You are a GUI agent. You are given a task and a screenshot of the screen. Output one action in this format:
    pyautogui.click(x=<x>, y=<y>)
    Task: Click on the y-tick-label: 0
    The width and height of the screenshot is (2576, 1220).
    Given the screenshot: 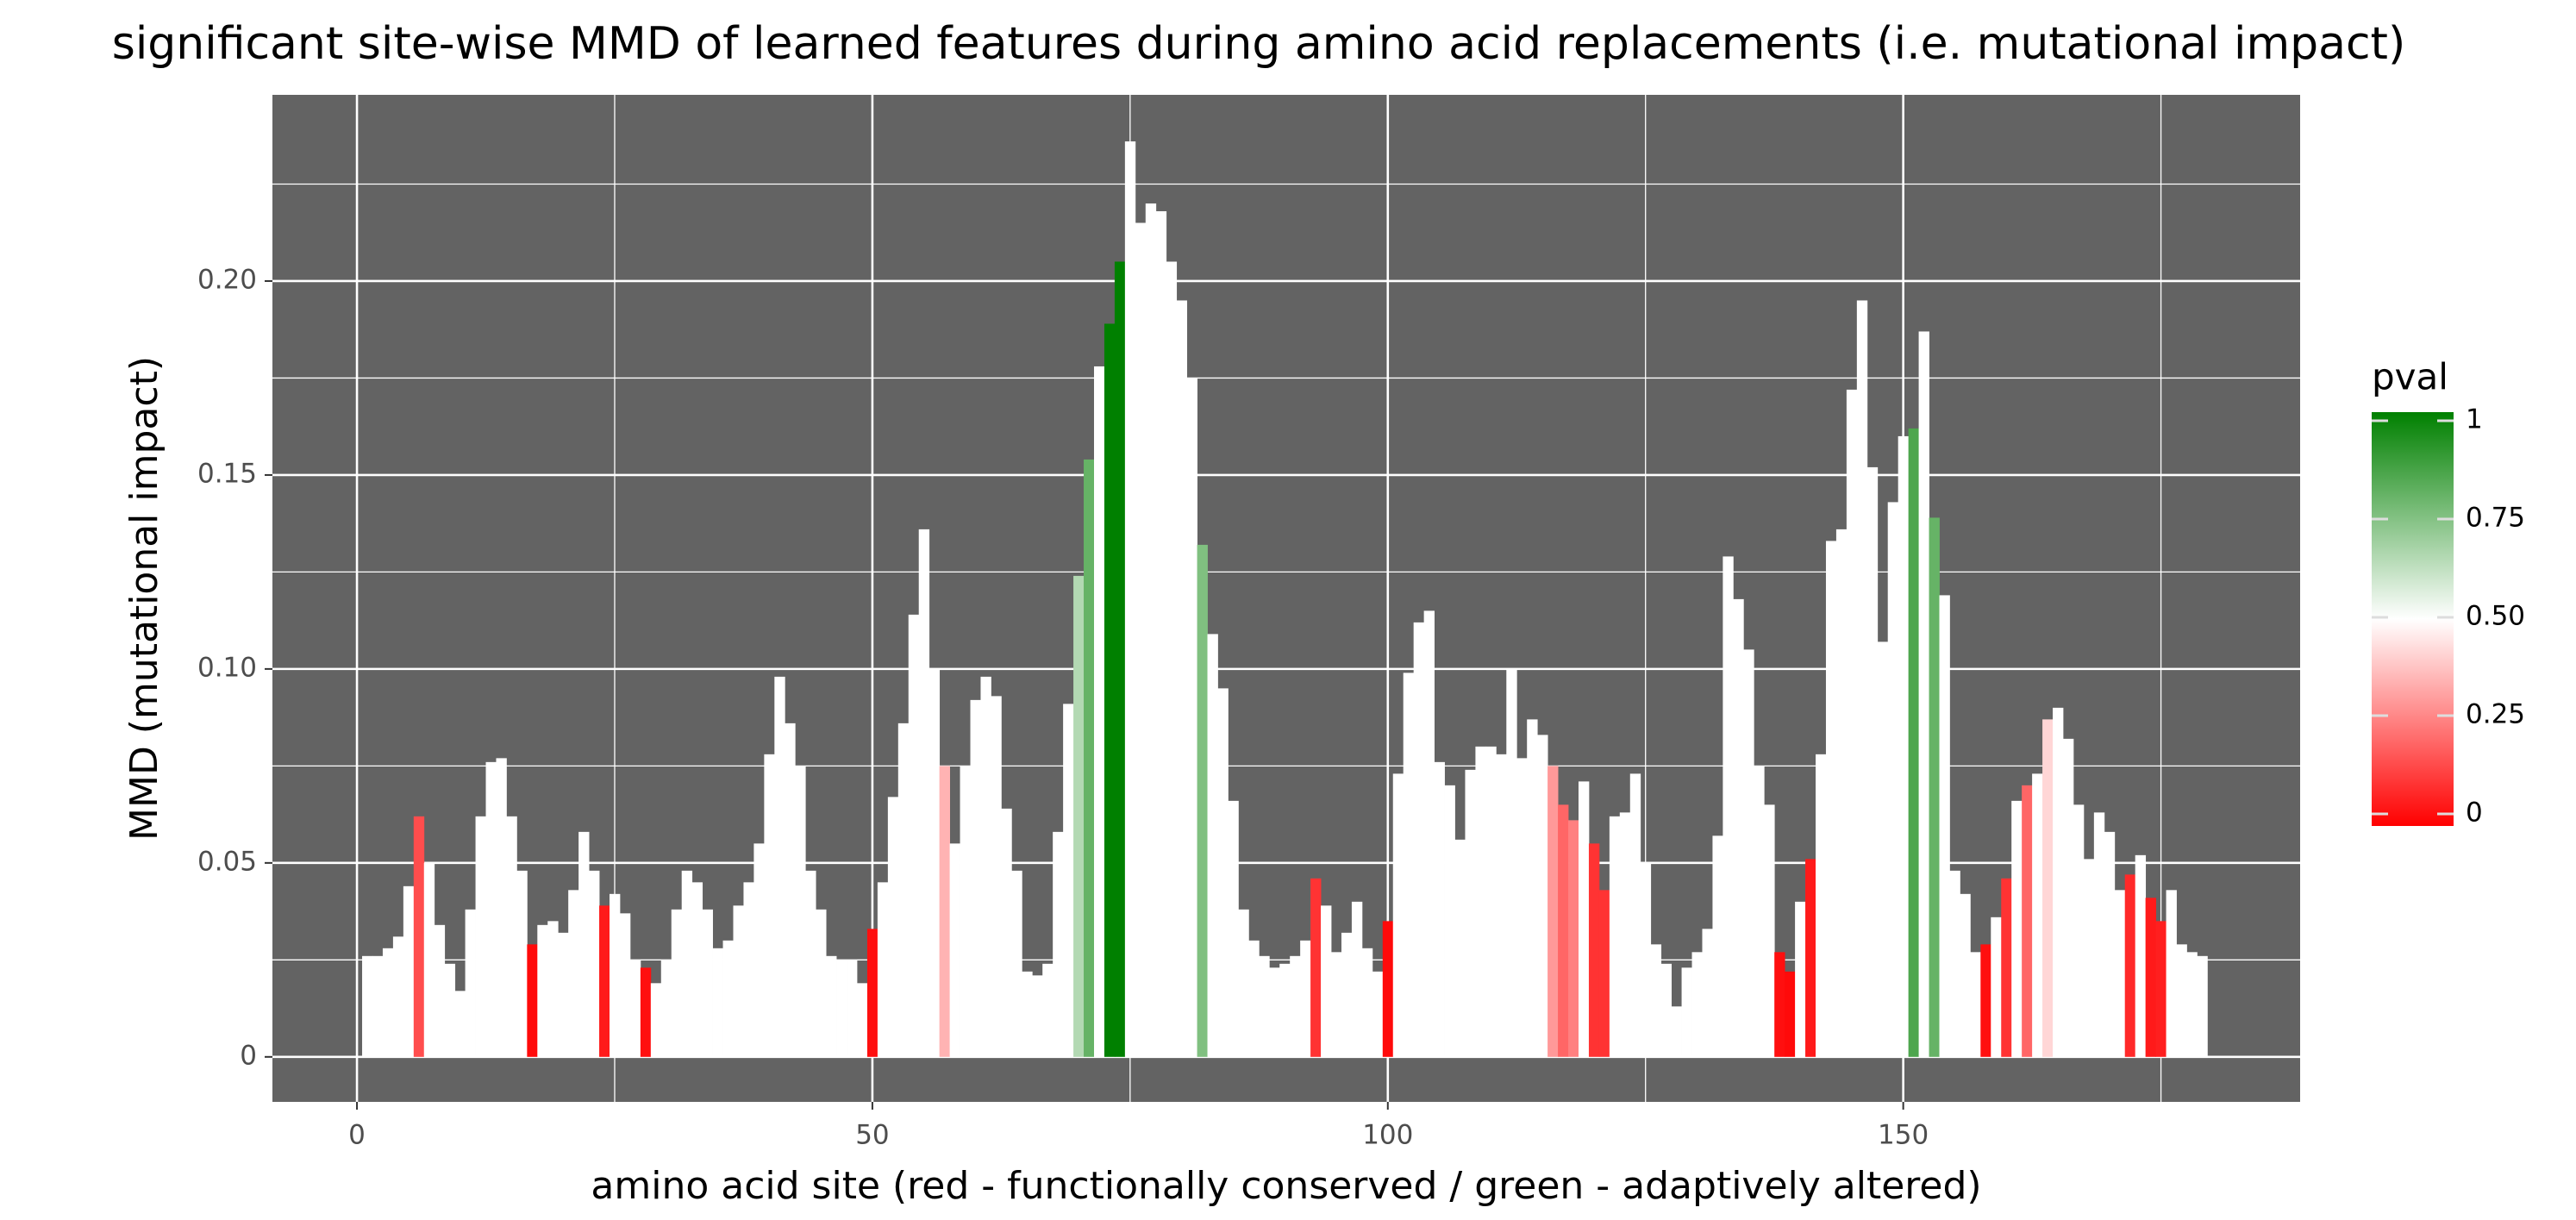 What is the action you would take?
    pyautogui.click(x=248, y=1055)
    